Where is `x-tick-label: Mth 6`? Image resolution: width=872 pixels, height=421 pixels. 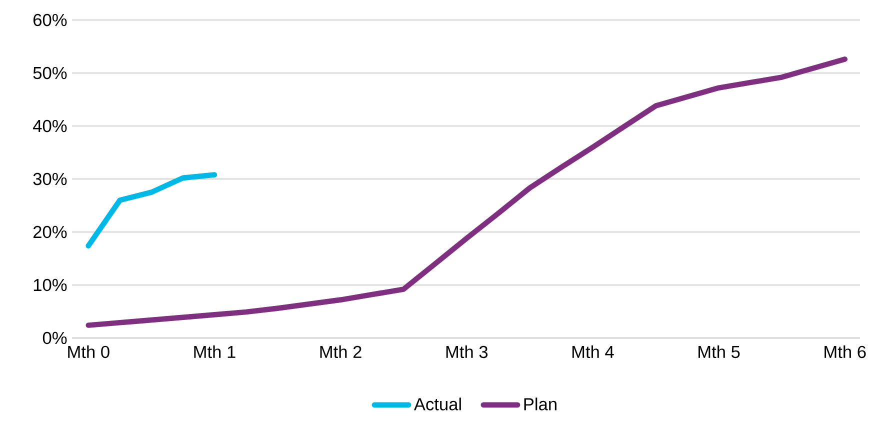
x-tick-label: Mth 6 is located at coordinates (845, 351).